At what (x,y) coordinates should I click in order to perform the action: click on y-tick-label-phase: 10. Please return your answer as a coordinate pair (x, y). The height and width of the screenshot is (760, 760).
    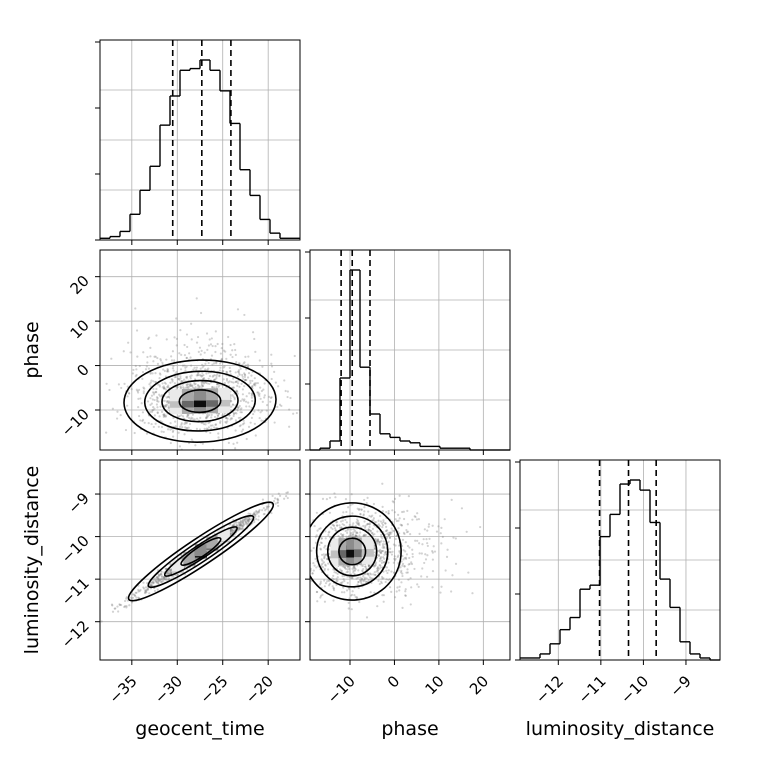
    Looking at the image, I should click on (80, 329).